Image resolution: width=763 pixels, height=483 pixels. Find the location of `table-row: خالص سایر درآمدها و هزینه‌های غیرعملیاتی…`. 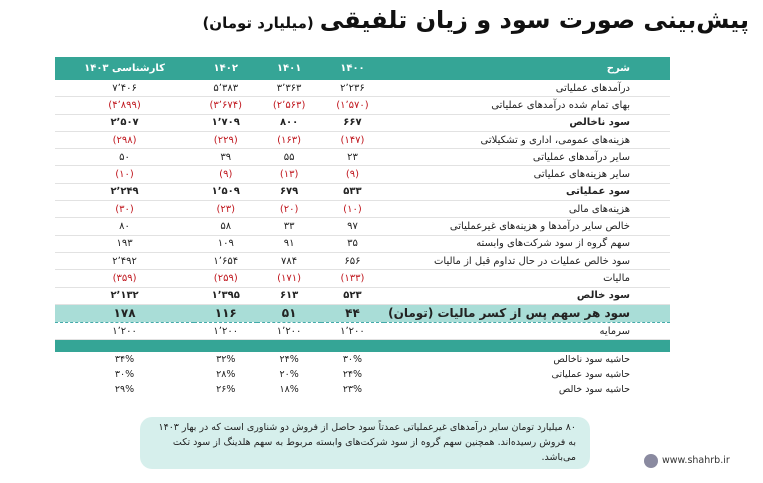

table-row: خالص سایر درآمدها و هزینه‌های غیرعملیاتی… is located at coordinates (362, 226).